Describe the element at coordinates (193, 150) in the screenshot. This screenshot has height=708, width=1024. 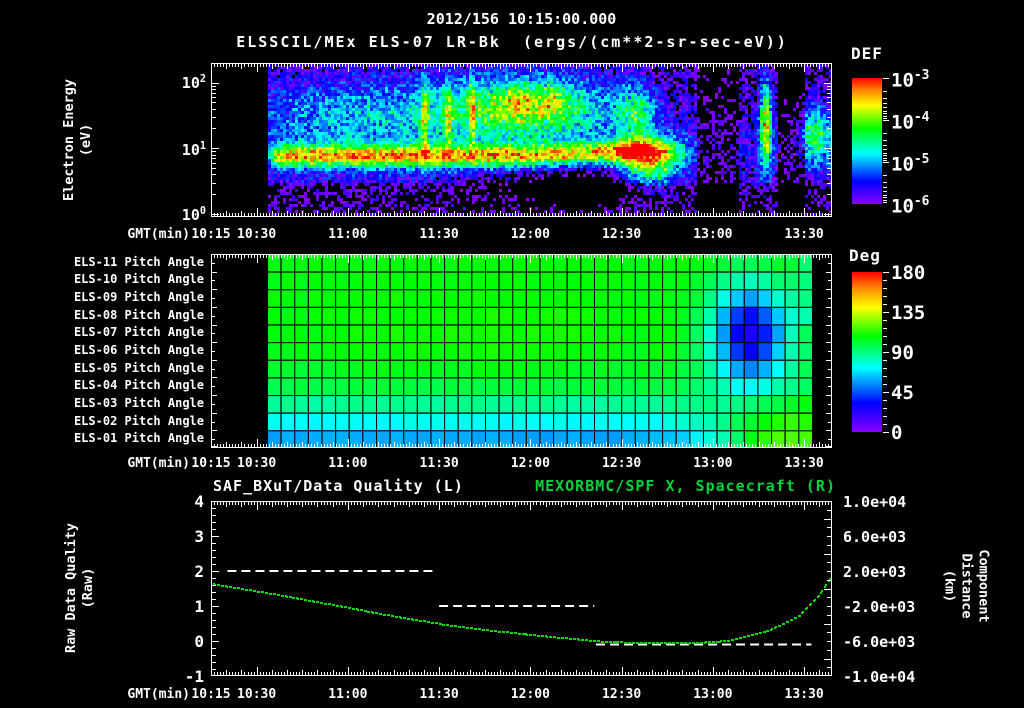
I see `spectro-ytick-label: 10¹` at that location.